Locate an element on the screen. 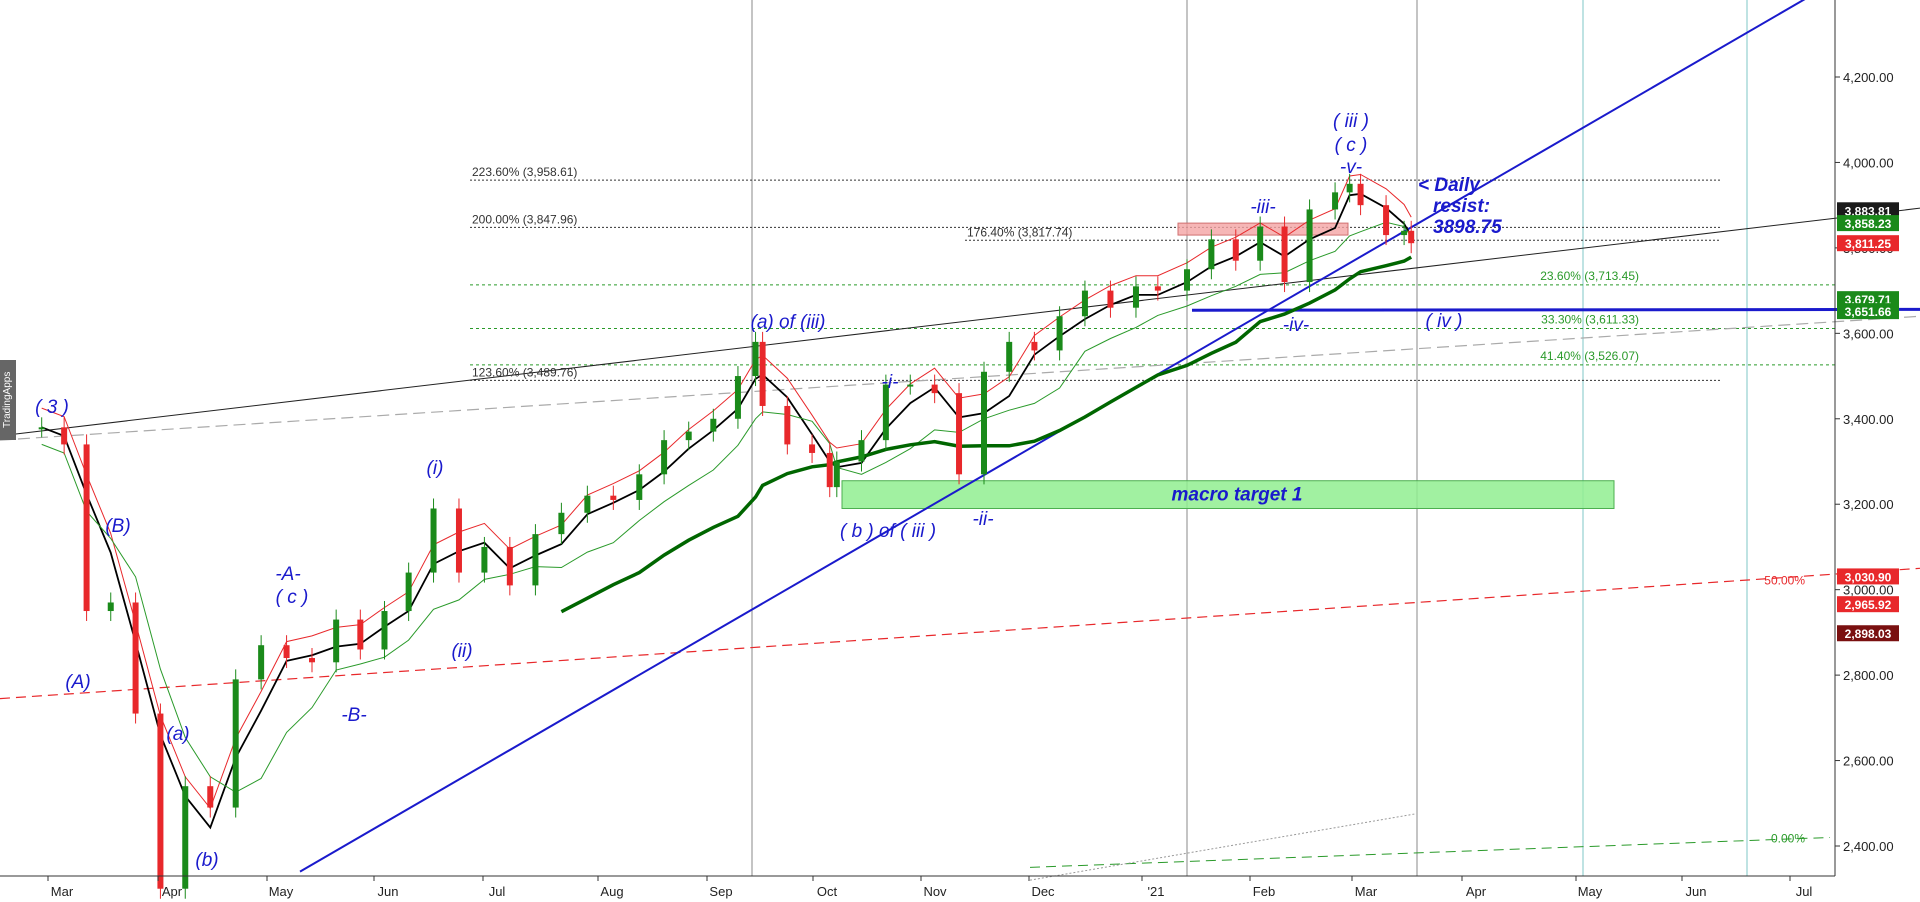 The height and width of the screenshot is (902, 1920). wave-label-13: -ii- is located at coordinates (982, 519).